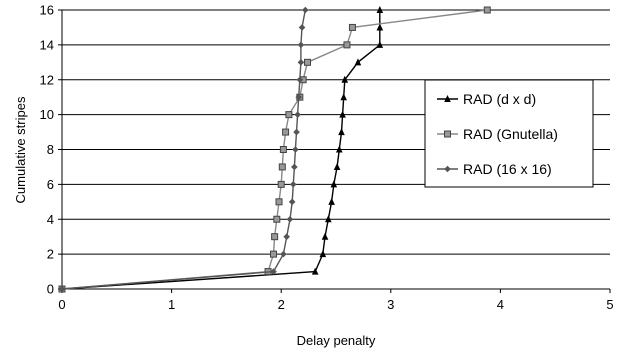 The image size is (627, 353). What do you see at coordinates (47, 79) in the screenshot?
I see `y-tick-label: 12` at bounding box center [47, 79].